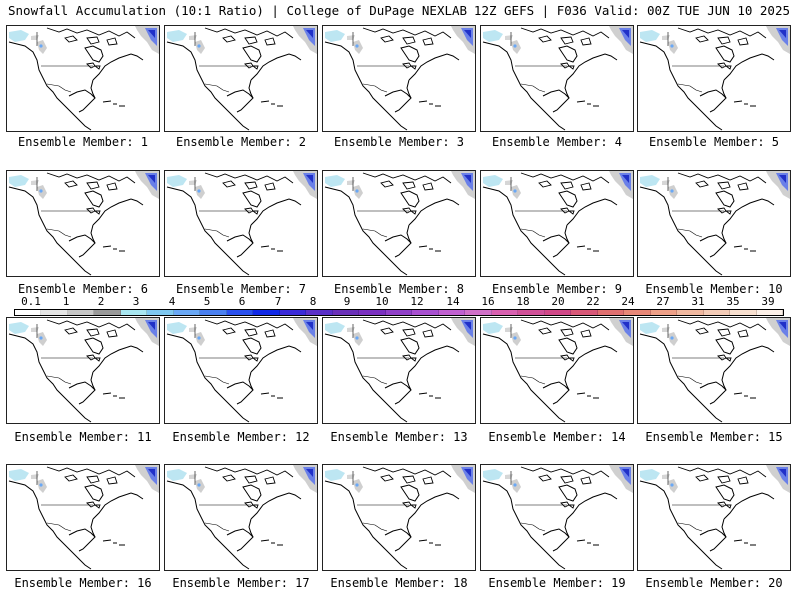  I want to click on snowfall-colorbar, so click(399, 312).